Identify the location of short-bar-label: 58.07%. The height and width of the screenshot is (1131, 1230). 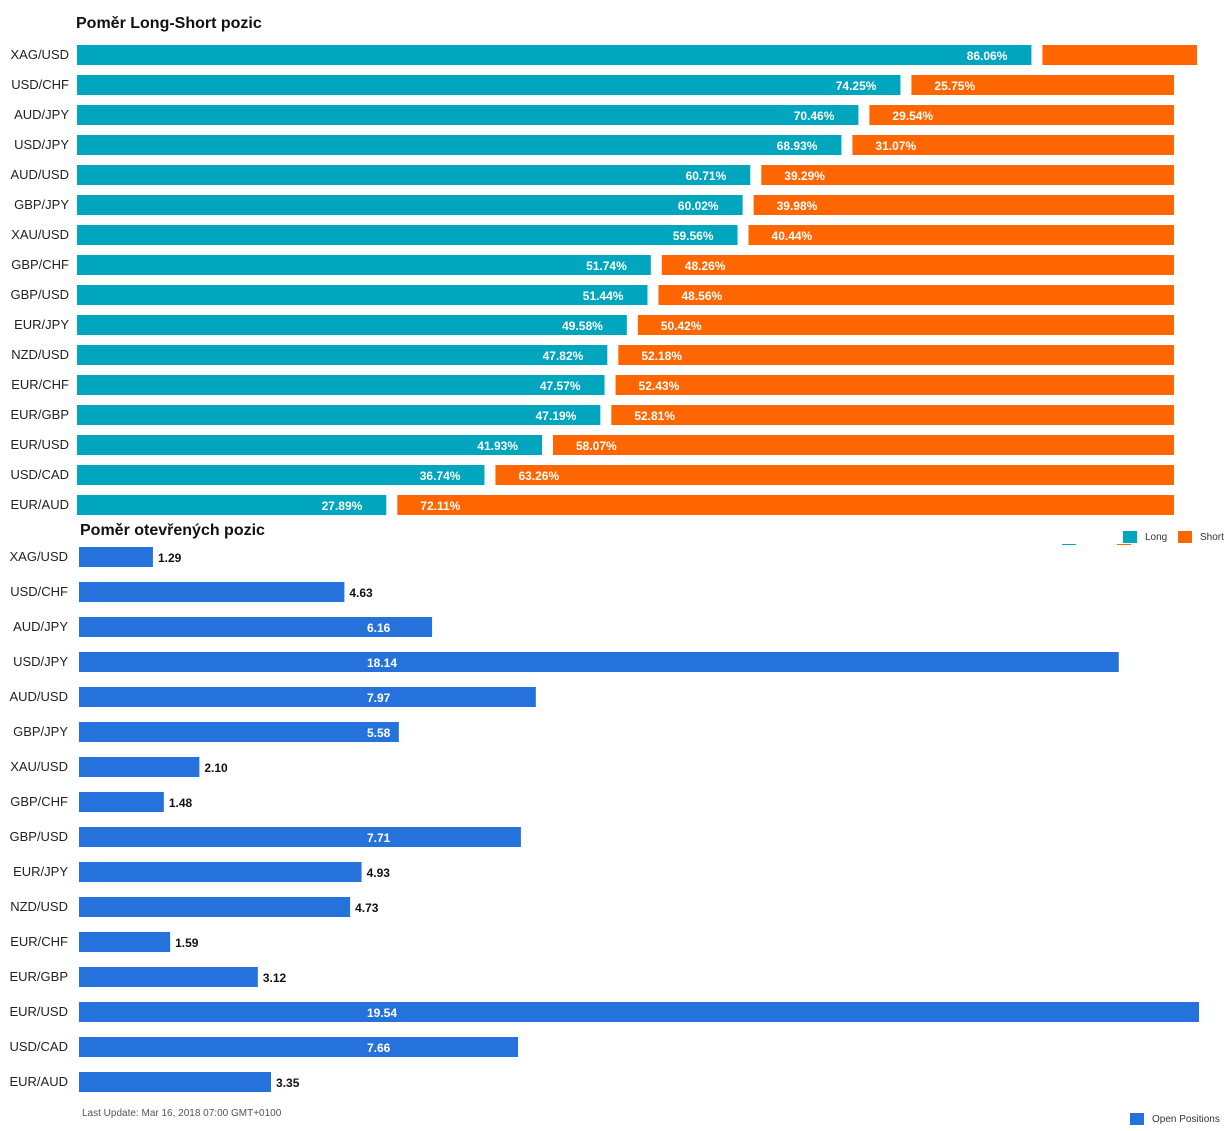
(596, 446).